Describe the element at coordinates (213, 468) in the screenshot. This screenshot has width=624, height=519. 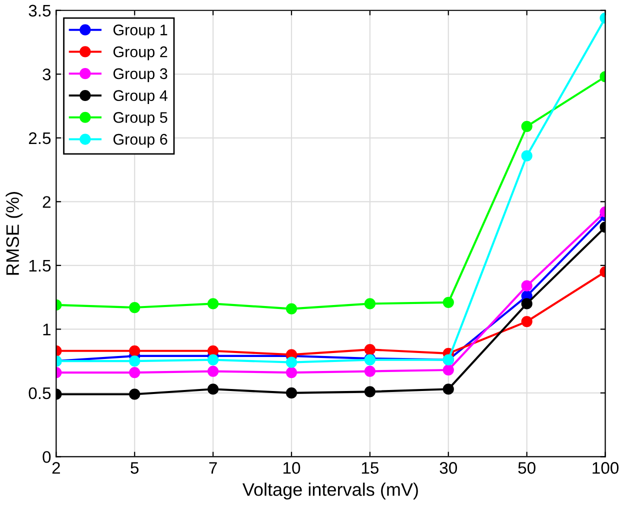
I see `x-tick-label: 7` at that location.